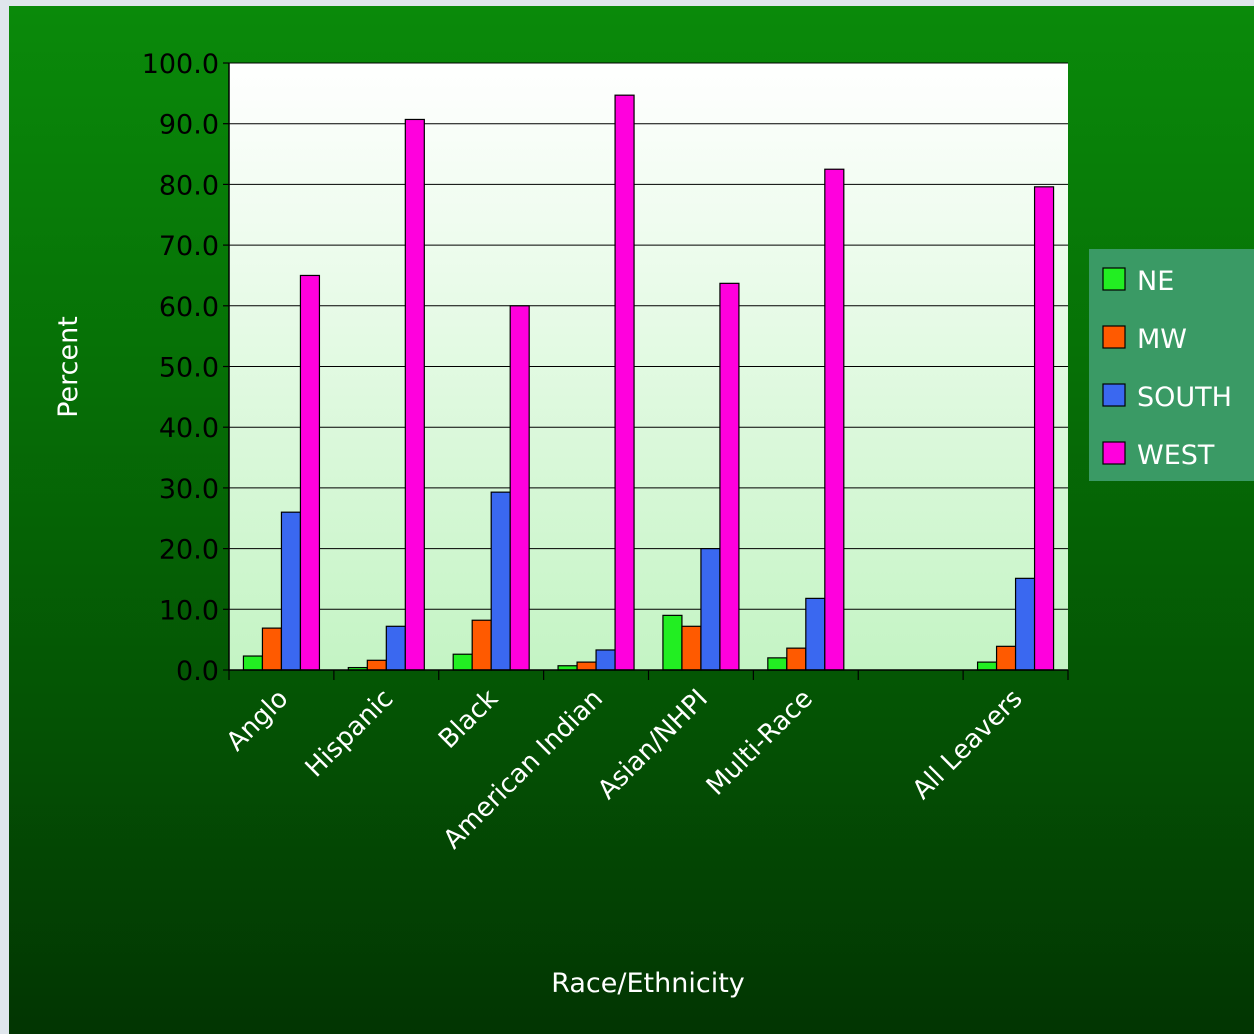 The height and width of the screenshot is (1034, 1254). Describe the element at coordinates (197, 671) in the screenshot. I see `y-tick-label: 0.0` at that location.